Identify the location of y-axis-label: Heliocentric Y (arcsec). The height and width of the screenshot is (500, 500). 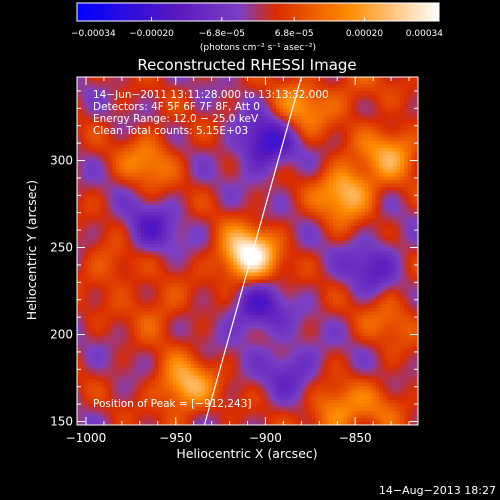
(31, 250).